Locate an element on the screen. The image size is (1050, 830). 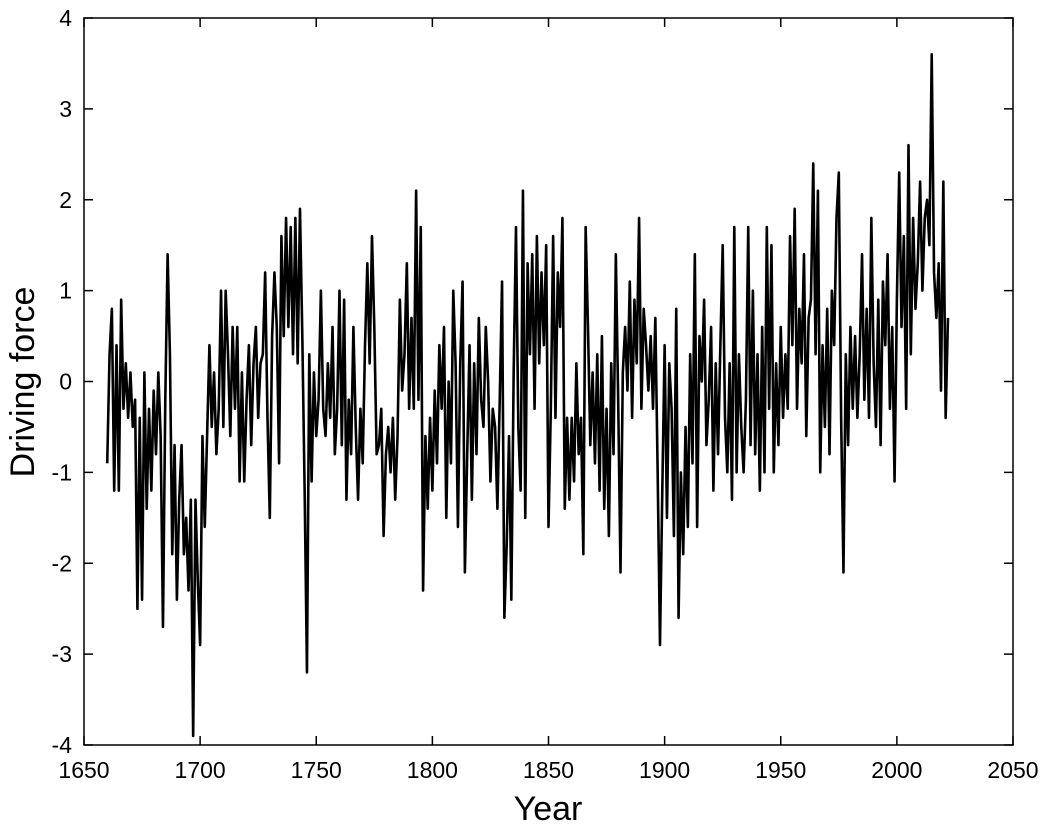
x-tick-label: 1950 is located at coordinates (780, 770).